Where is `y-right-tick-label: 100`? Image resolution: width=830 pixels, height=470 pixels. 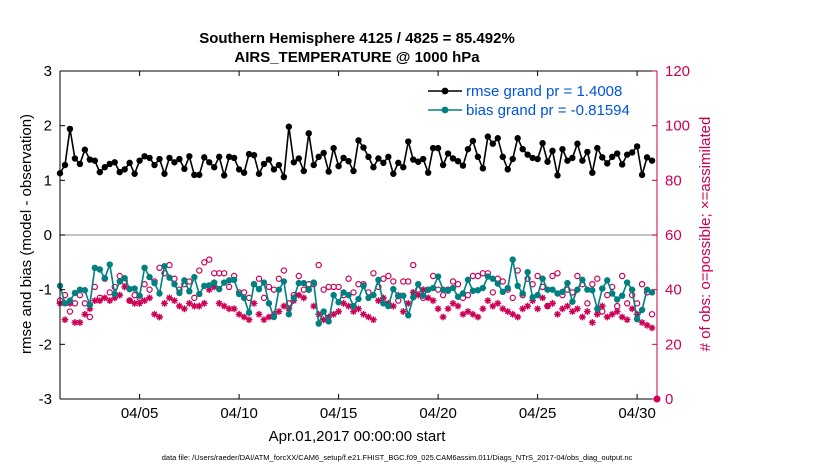
y-right-tick-label: 100 is located at coordinates (677, 126).